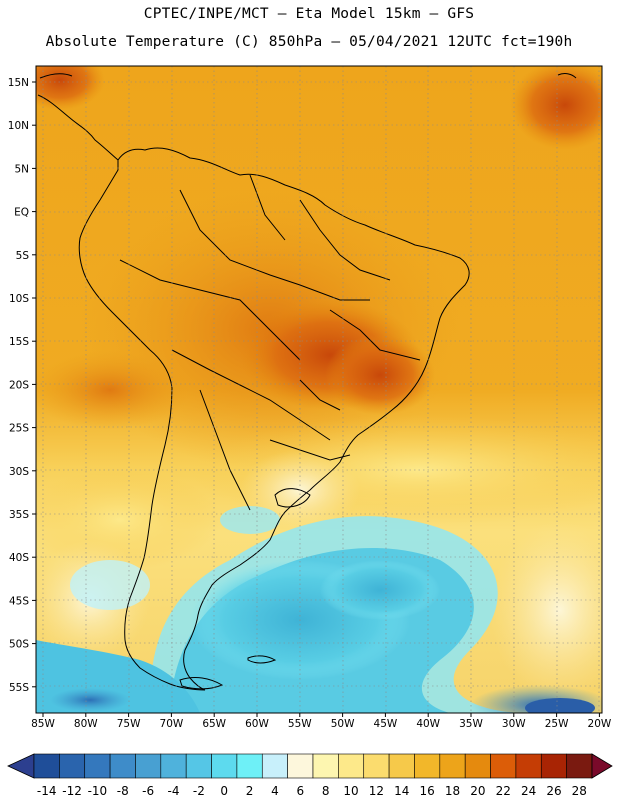  I want to click on colorbar-label: -8, so click(123, 791).